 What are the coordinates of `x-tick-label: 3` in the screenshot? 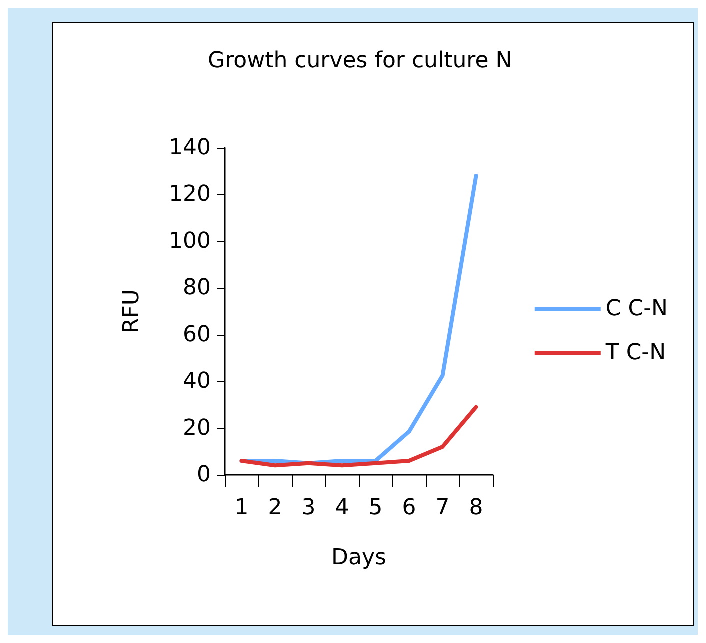 It's located at (309, 508).